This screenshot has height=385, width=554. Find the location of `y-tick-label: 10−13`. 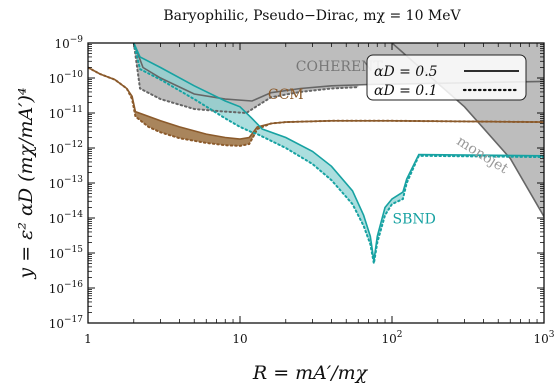

y-tick-label: 10−13 is located at coordinates (66, 183).